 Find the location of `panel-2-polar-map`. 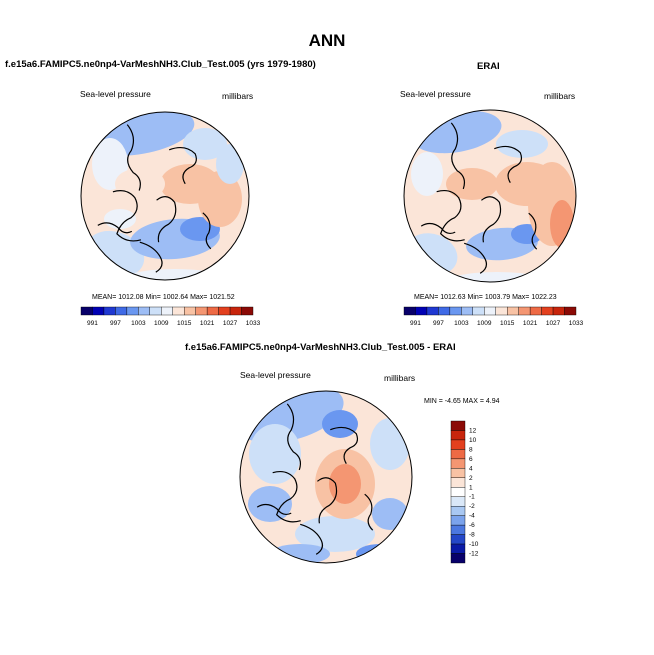

panel-2-polar-map is located at coordinates (490, 196).